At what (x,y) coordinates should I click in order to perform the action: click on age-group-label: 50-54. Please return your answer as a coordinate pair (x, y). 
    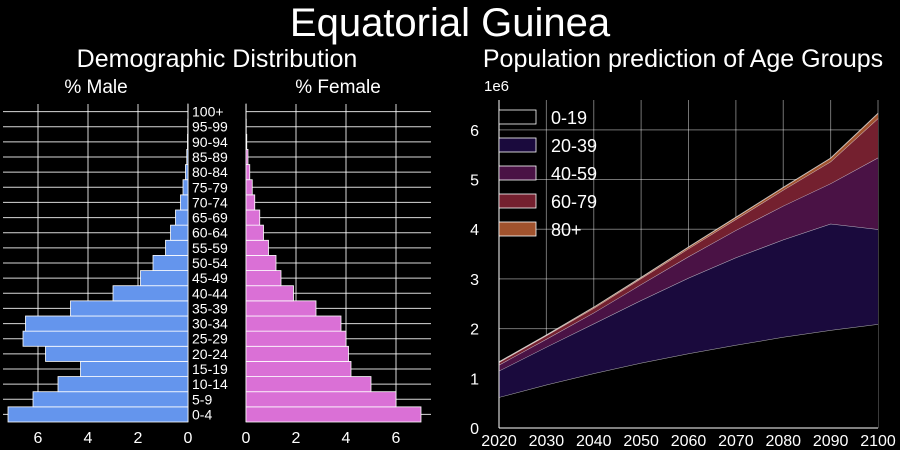
    Looking at the image, I should click on (210, 263).